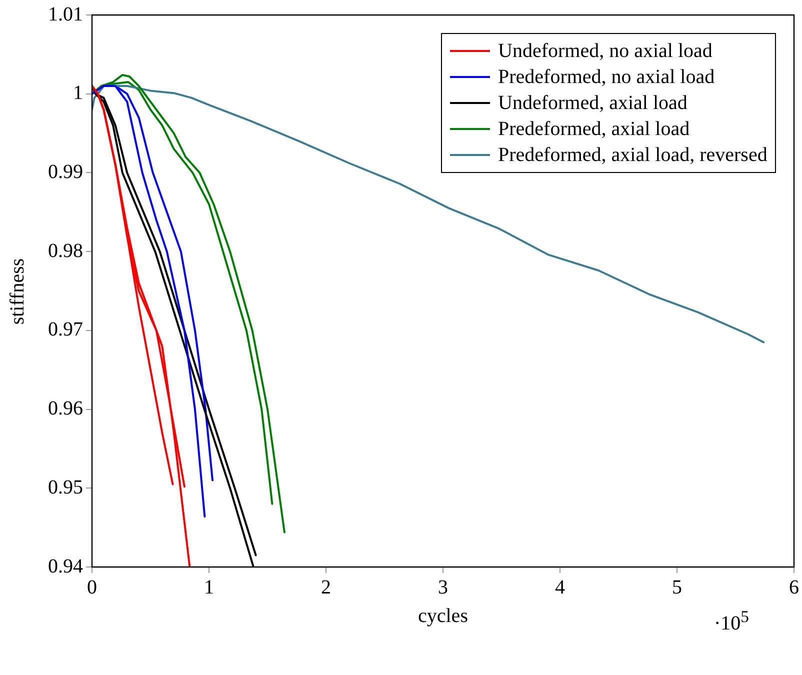 This screenshot has width=802, height=675. What do you see at coordinates (65, 487) in the screenshot?
I see `y-tick-label: 0.95` at bounding box center [65, 487].